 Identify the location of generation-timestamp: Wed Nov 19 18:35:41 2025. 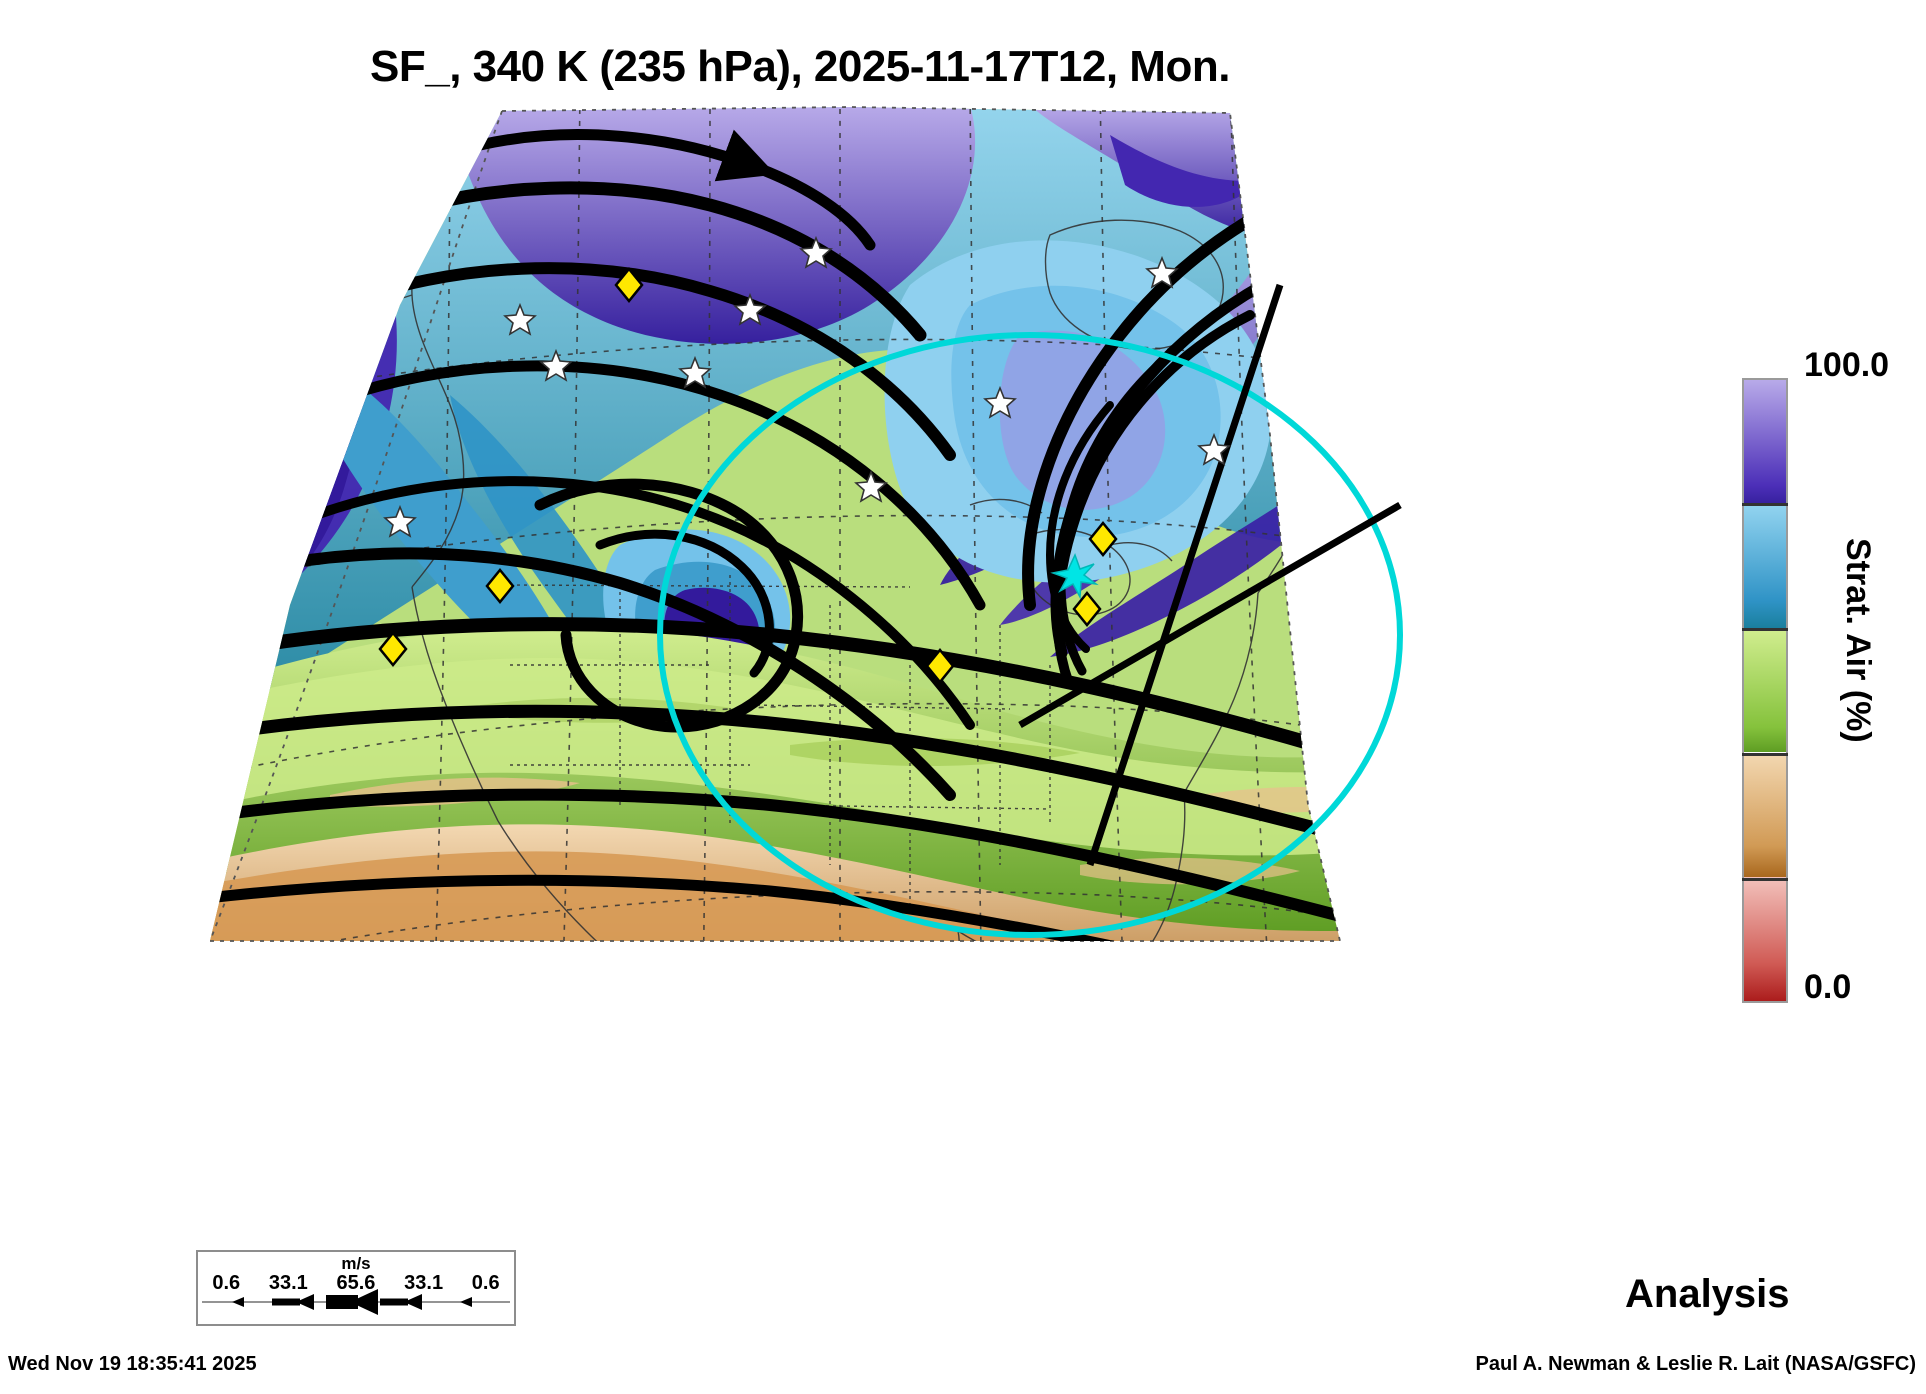
(132, 1364).